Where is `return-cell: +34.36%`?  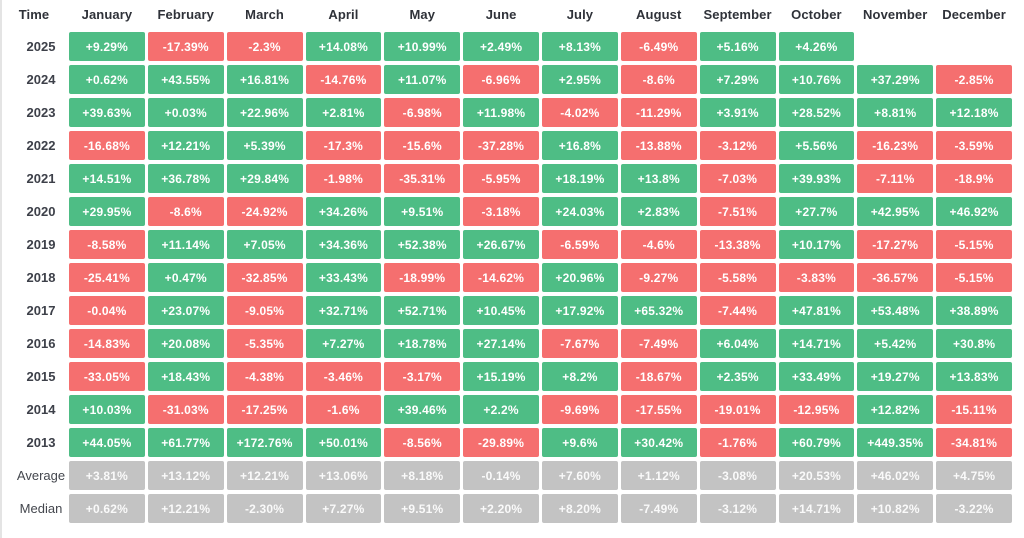 return-cell: +34.36% is located at coordinates (343, 244).